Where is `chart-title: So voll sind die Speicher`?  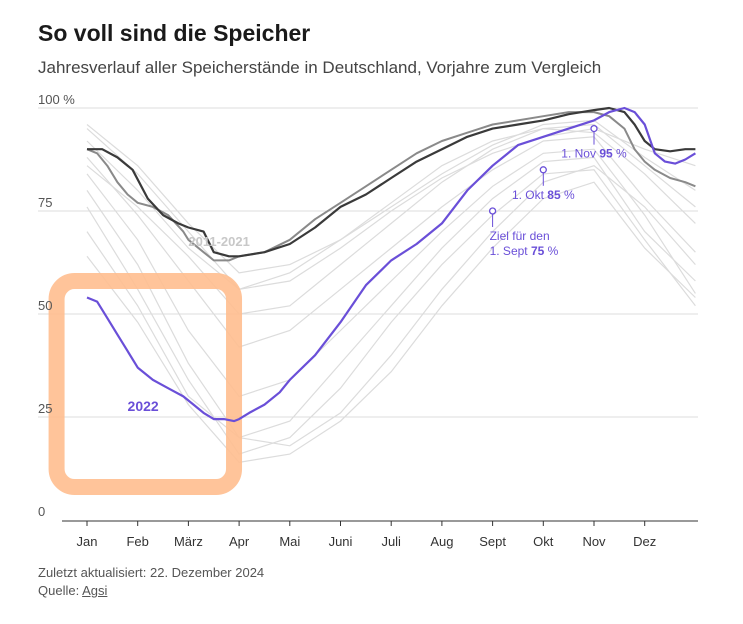 chart-title: So voll sind die Speicher is located at coordinates (174, 33).